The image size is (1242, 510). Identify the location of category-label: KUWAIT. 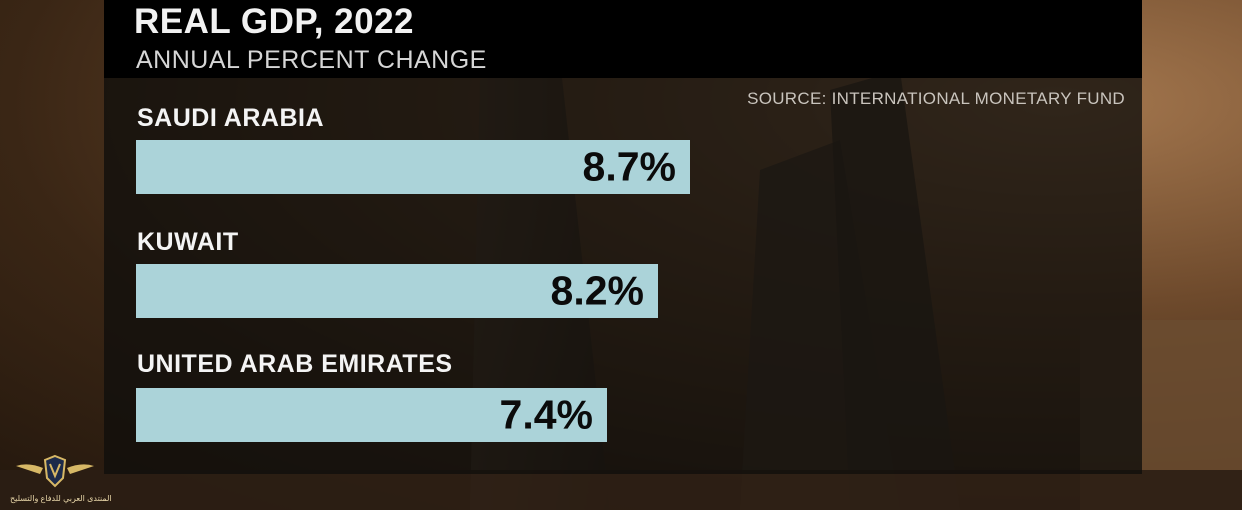
(188, 242).